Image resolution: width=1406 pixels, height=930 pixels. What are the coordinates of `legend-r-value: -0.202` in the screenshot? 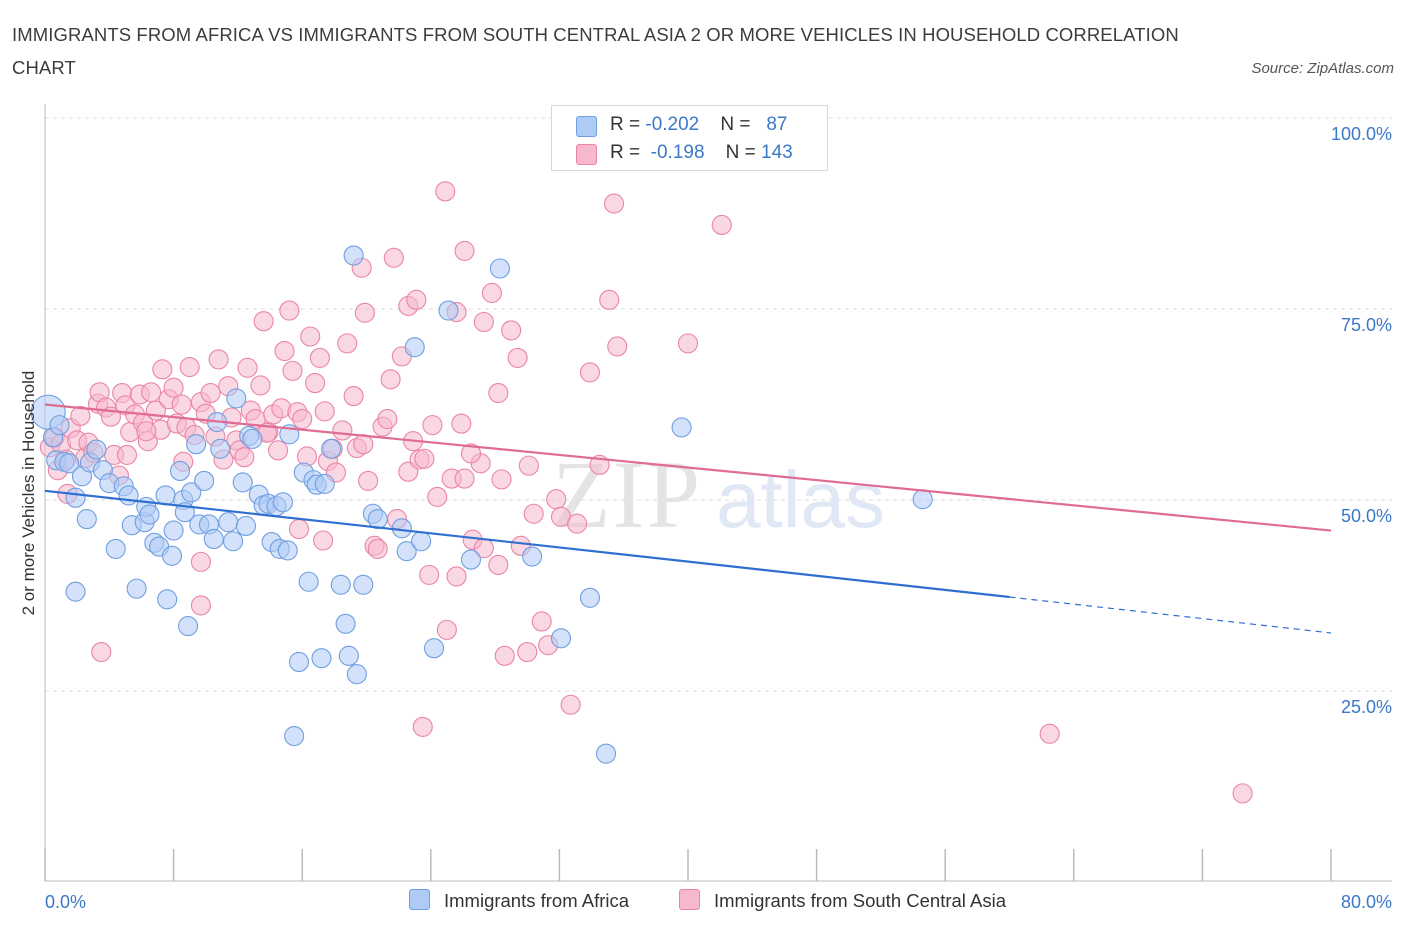 It's located at (672, 124).